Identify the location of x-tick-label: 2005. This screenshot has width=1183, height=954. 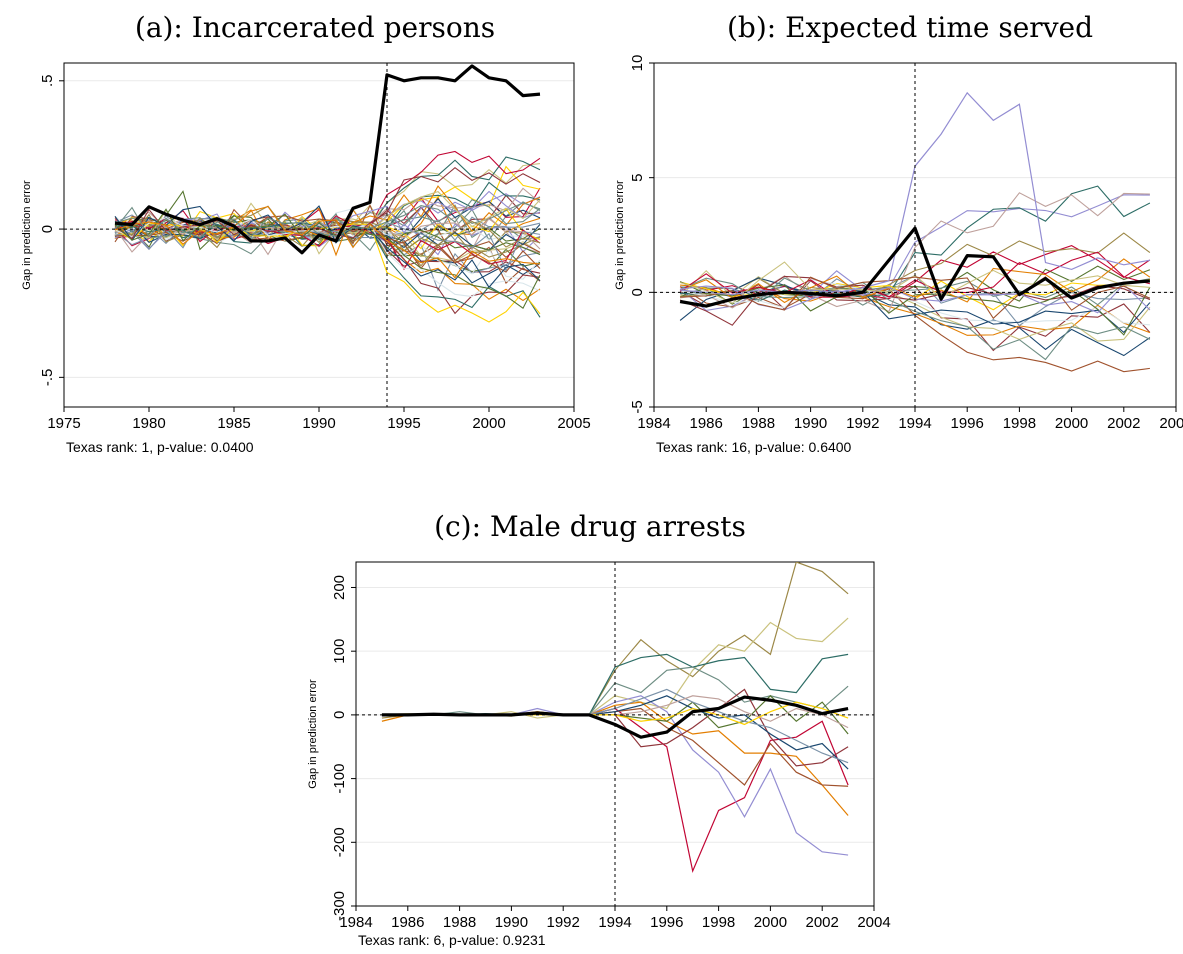
(573, 423).